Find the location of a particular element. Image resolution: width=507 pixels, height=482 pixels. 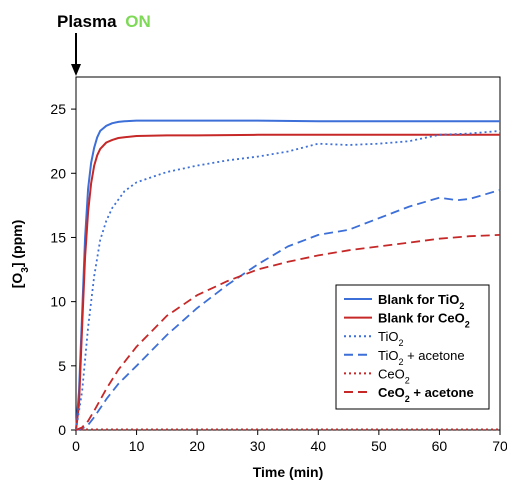

legend-label-main: Blank for TiO is located at coordinates (418, 299).